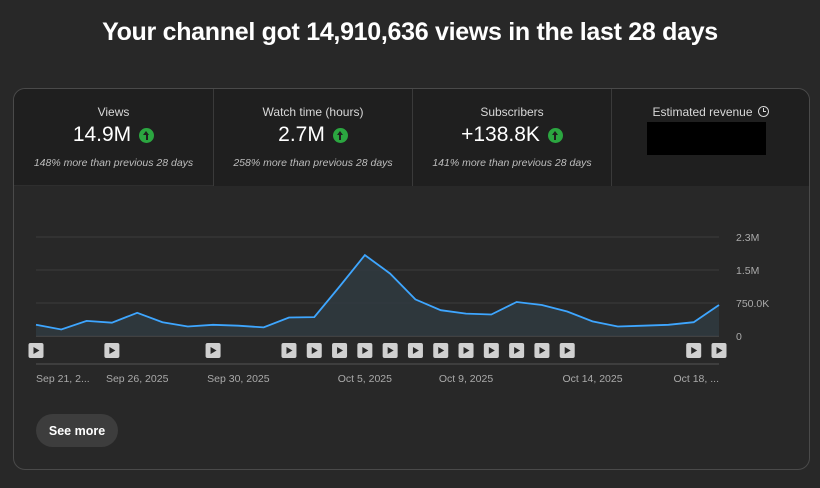 The width and height of the screenshot is (820, 488). I want to click on y-tick-label: 1.5M, so click(747, 271).